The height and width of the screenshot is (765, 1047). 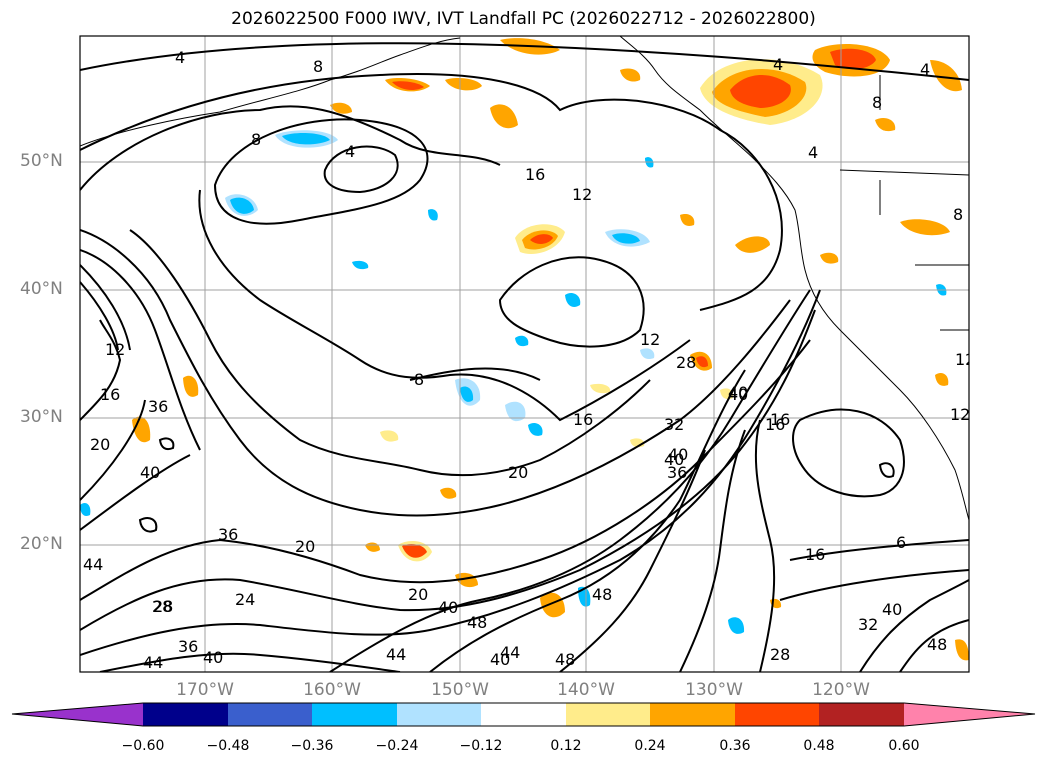 What do you see at coordinates (397, 746) in the screenshot?
I see `colorbar-tick-label: −0.24` at bounding box center [397, 746].